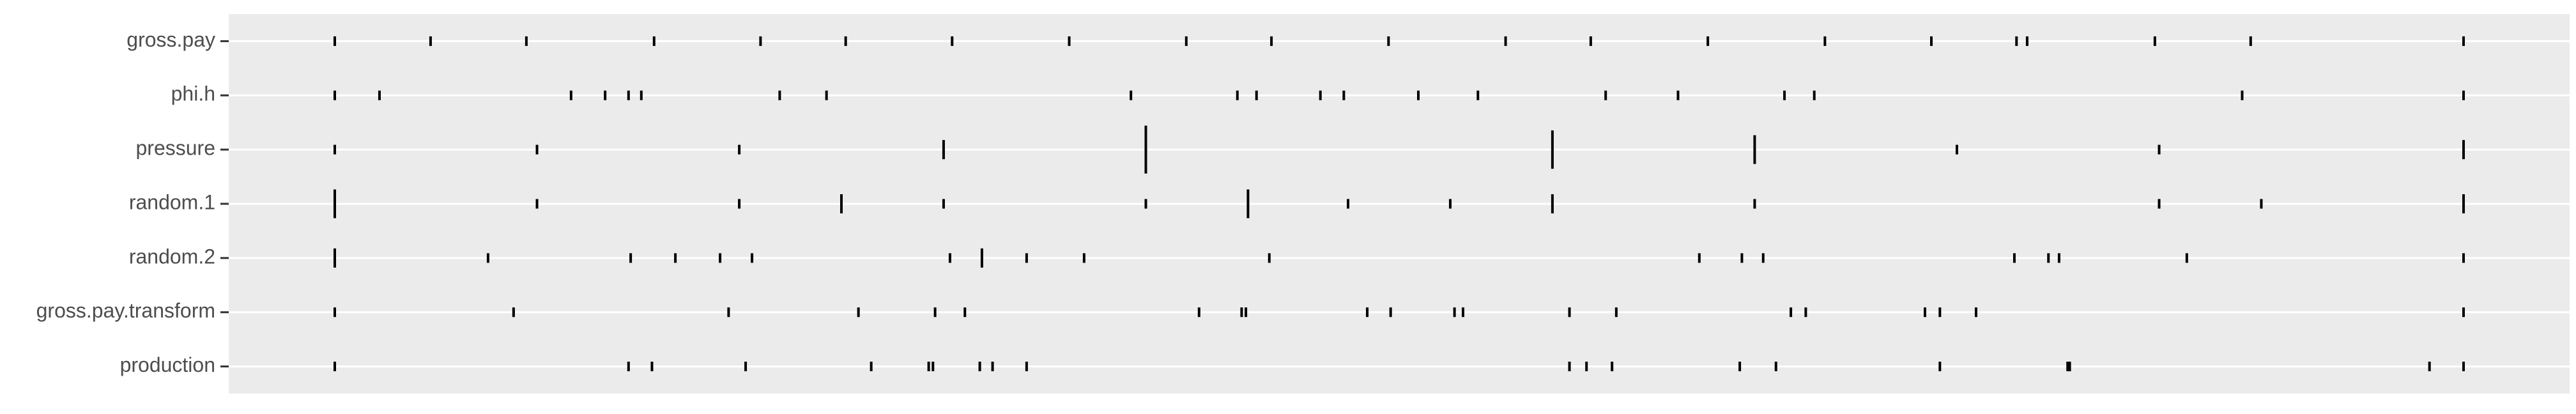 Image resolution: width=2576 pixels, height=414 pixels. I want to click on y-axis-ticks, so click(224, 204).